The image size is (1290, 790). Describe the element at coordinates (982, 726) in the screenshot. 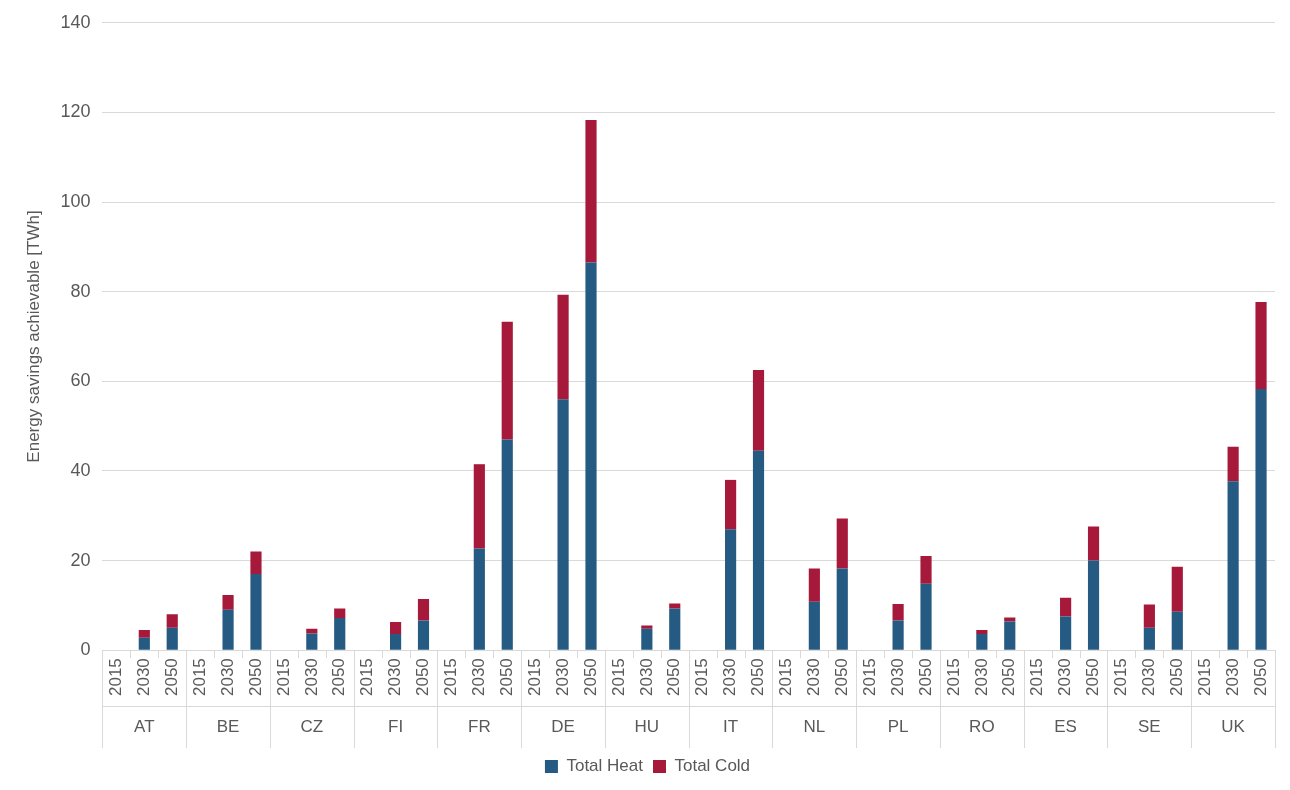

I see `text: RO` at that location.